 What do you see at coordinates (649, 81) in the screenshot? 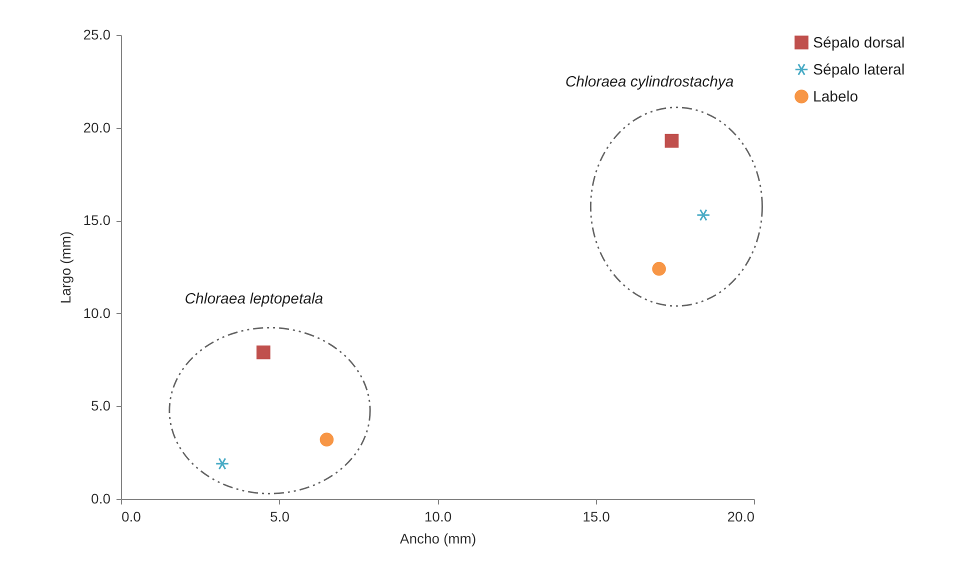
I see `annotation: Chloraea cylindrostachya` at bounding box center [649, 81].